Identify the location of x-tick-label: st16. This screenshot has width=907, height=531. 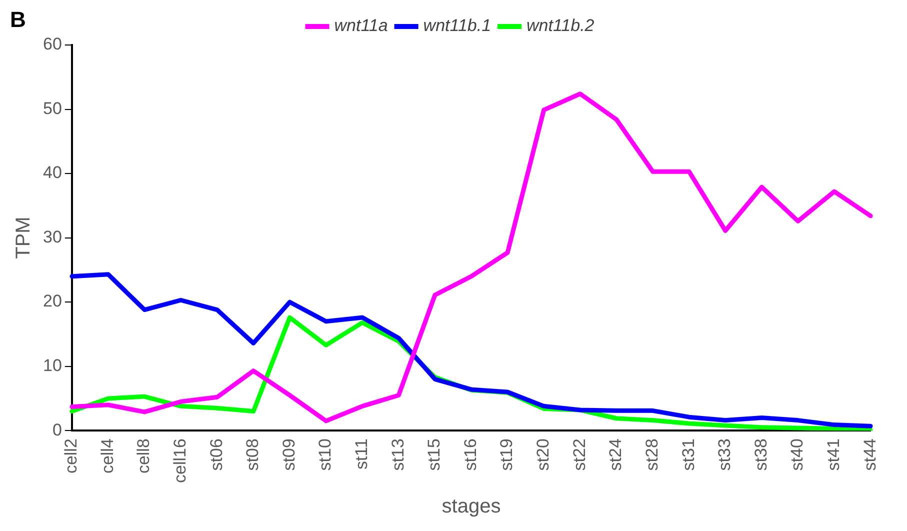
(470, 454).